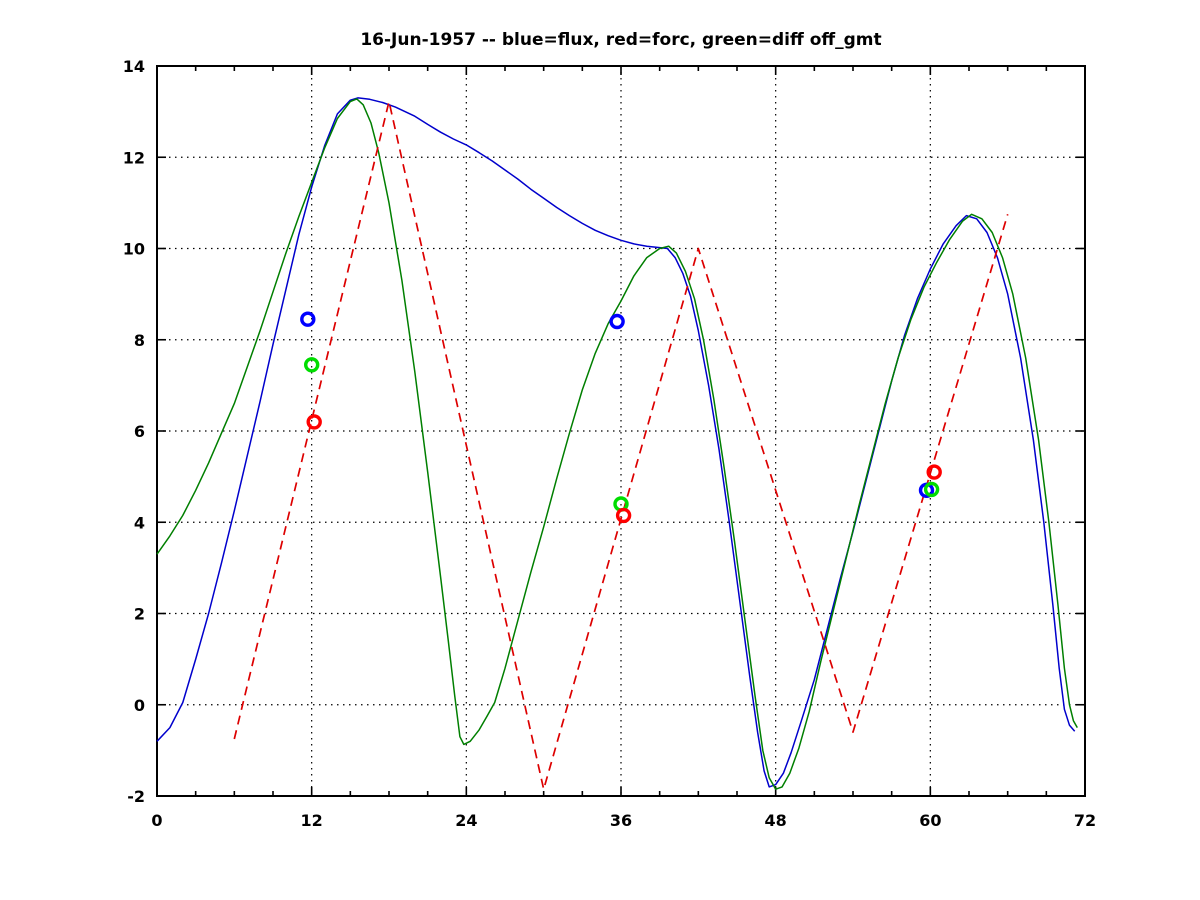 This screenshot has width=1200, height=900. What do you see at coordinates (139, 705) in the screenshot?
I see `y-tick-label: 0` at bounding box center [139, 705].